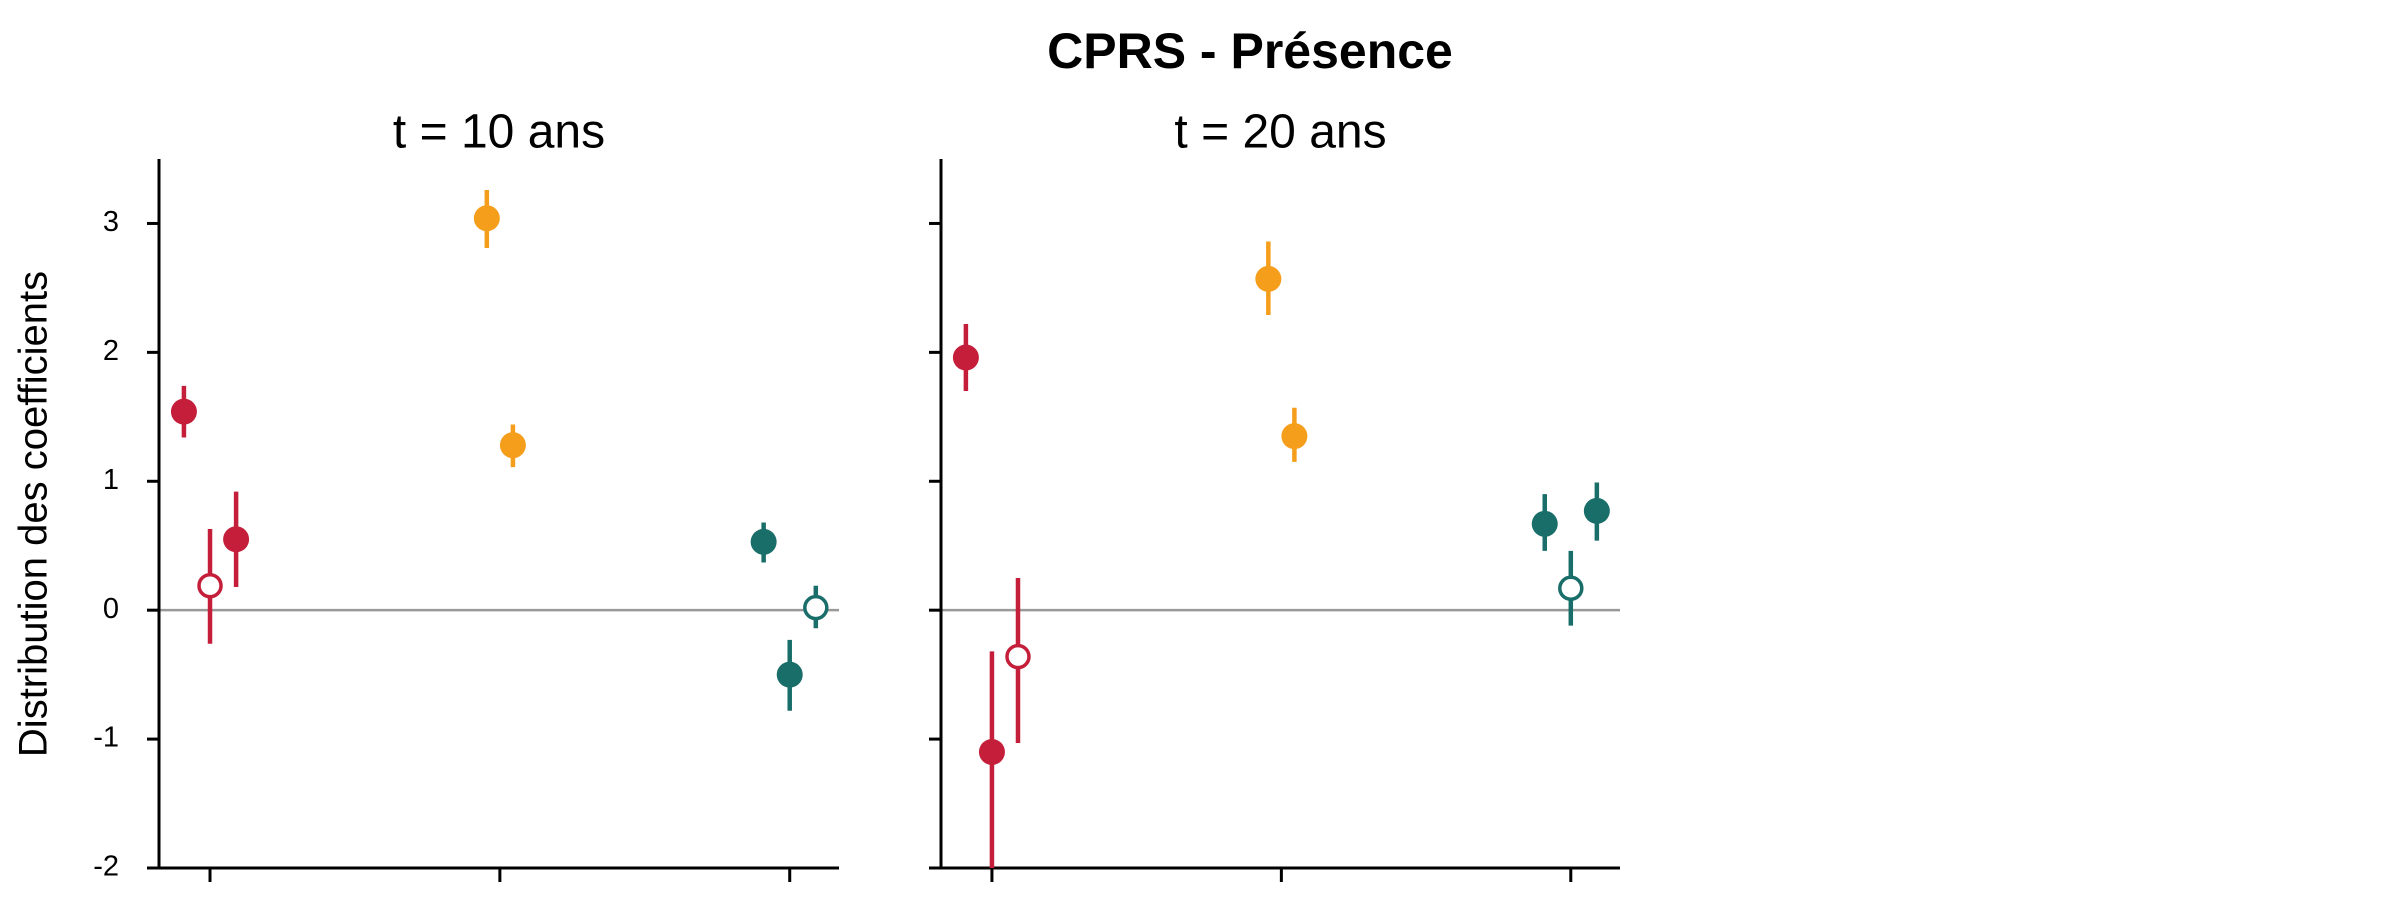  I want to click on y-tick-label: 2, so click(111, 351).